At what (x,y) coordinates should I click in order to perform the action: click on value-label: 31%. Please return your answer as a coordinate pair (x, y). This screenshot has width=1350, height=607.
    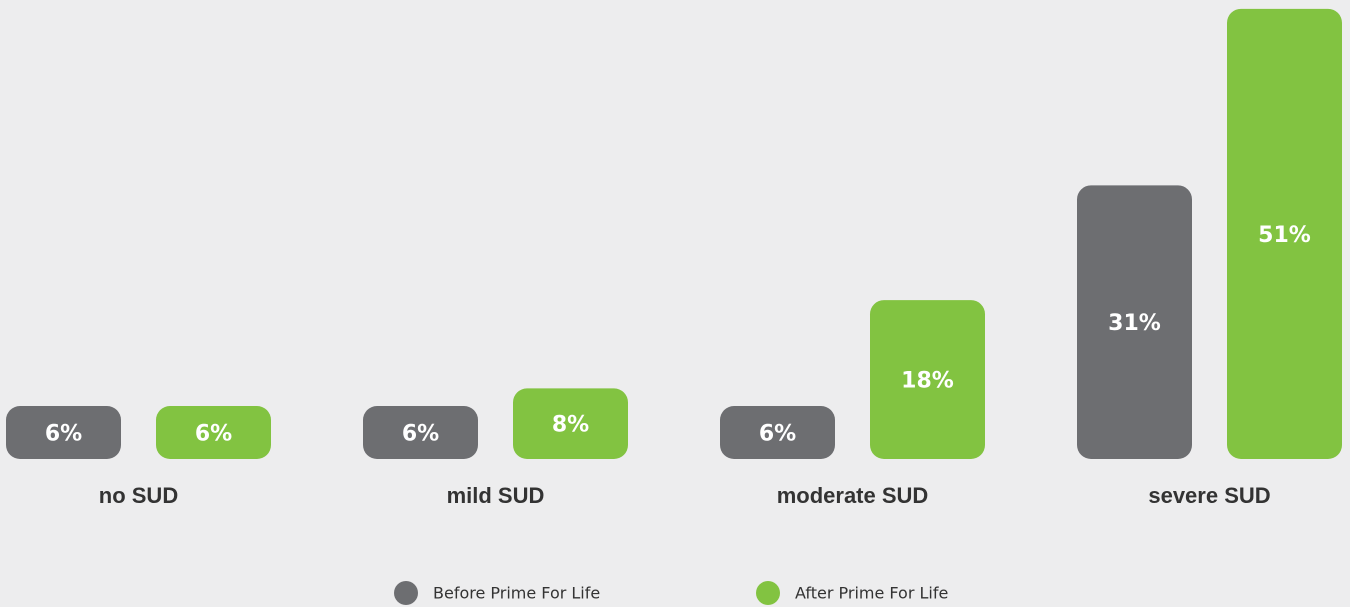
    Looking at the image, I should click on (1134, 323).